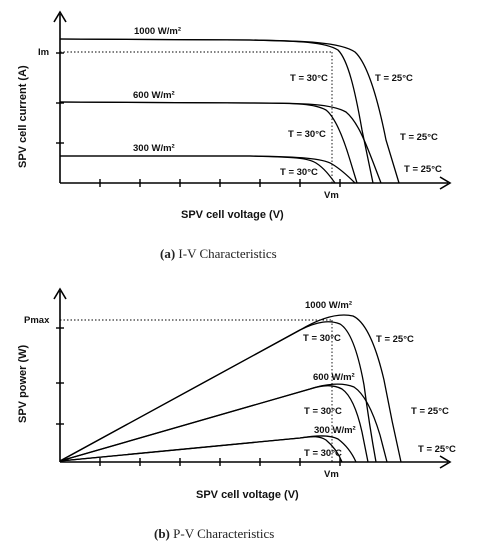 The image size is (486, 550). Describe the element at coordinates (154, 95) in the screenshot. I see `iv-irradiance-label: 600 W/m²` at that location.